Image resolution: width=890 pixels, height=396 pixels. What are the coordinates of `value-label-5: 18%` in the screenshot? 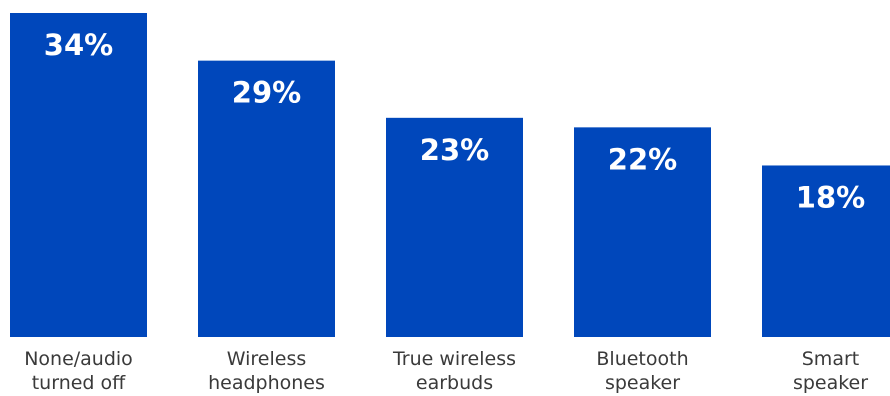 It's located at (830, 197).